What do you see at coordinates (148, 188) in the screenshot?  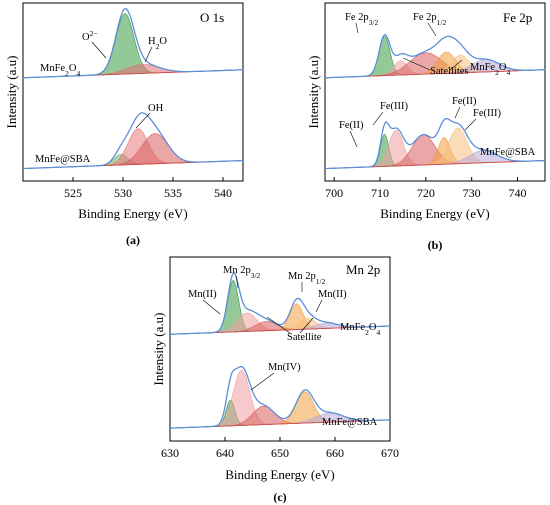 I see `panel-a-x-ticks: 525 530 535 540` at bounding box center [148, 188].